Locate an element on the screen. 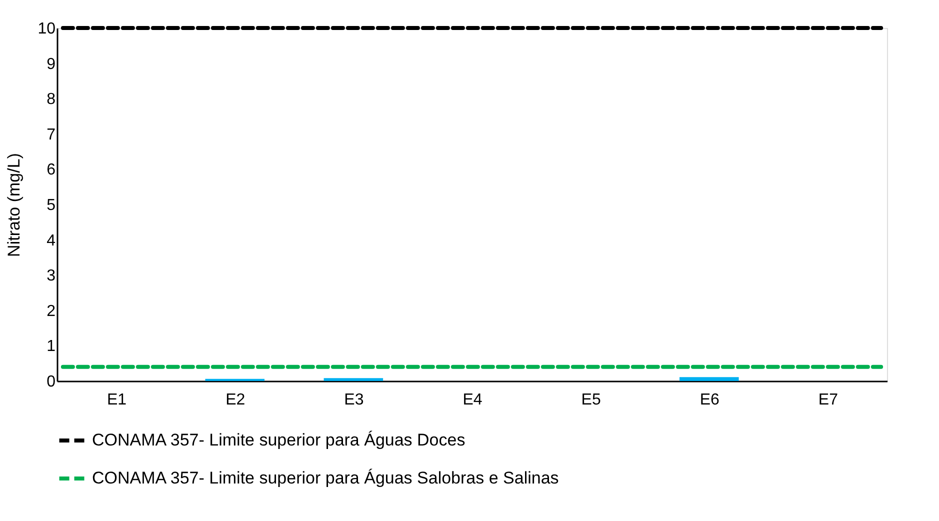 This screenshot has height=521, width=939. y-tick-label: 3 is located at coordinates (51, 276).